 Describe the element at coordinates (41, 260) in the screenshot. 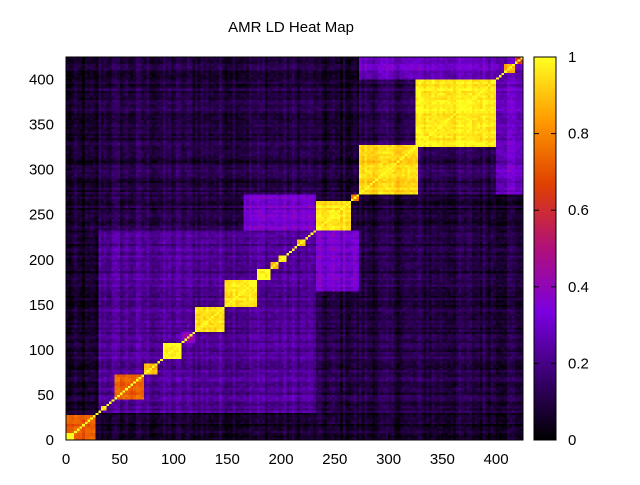

I see `y-tick-label: 200` at that location.